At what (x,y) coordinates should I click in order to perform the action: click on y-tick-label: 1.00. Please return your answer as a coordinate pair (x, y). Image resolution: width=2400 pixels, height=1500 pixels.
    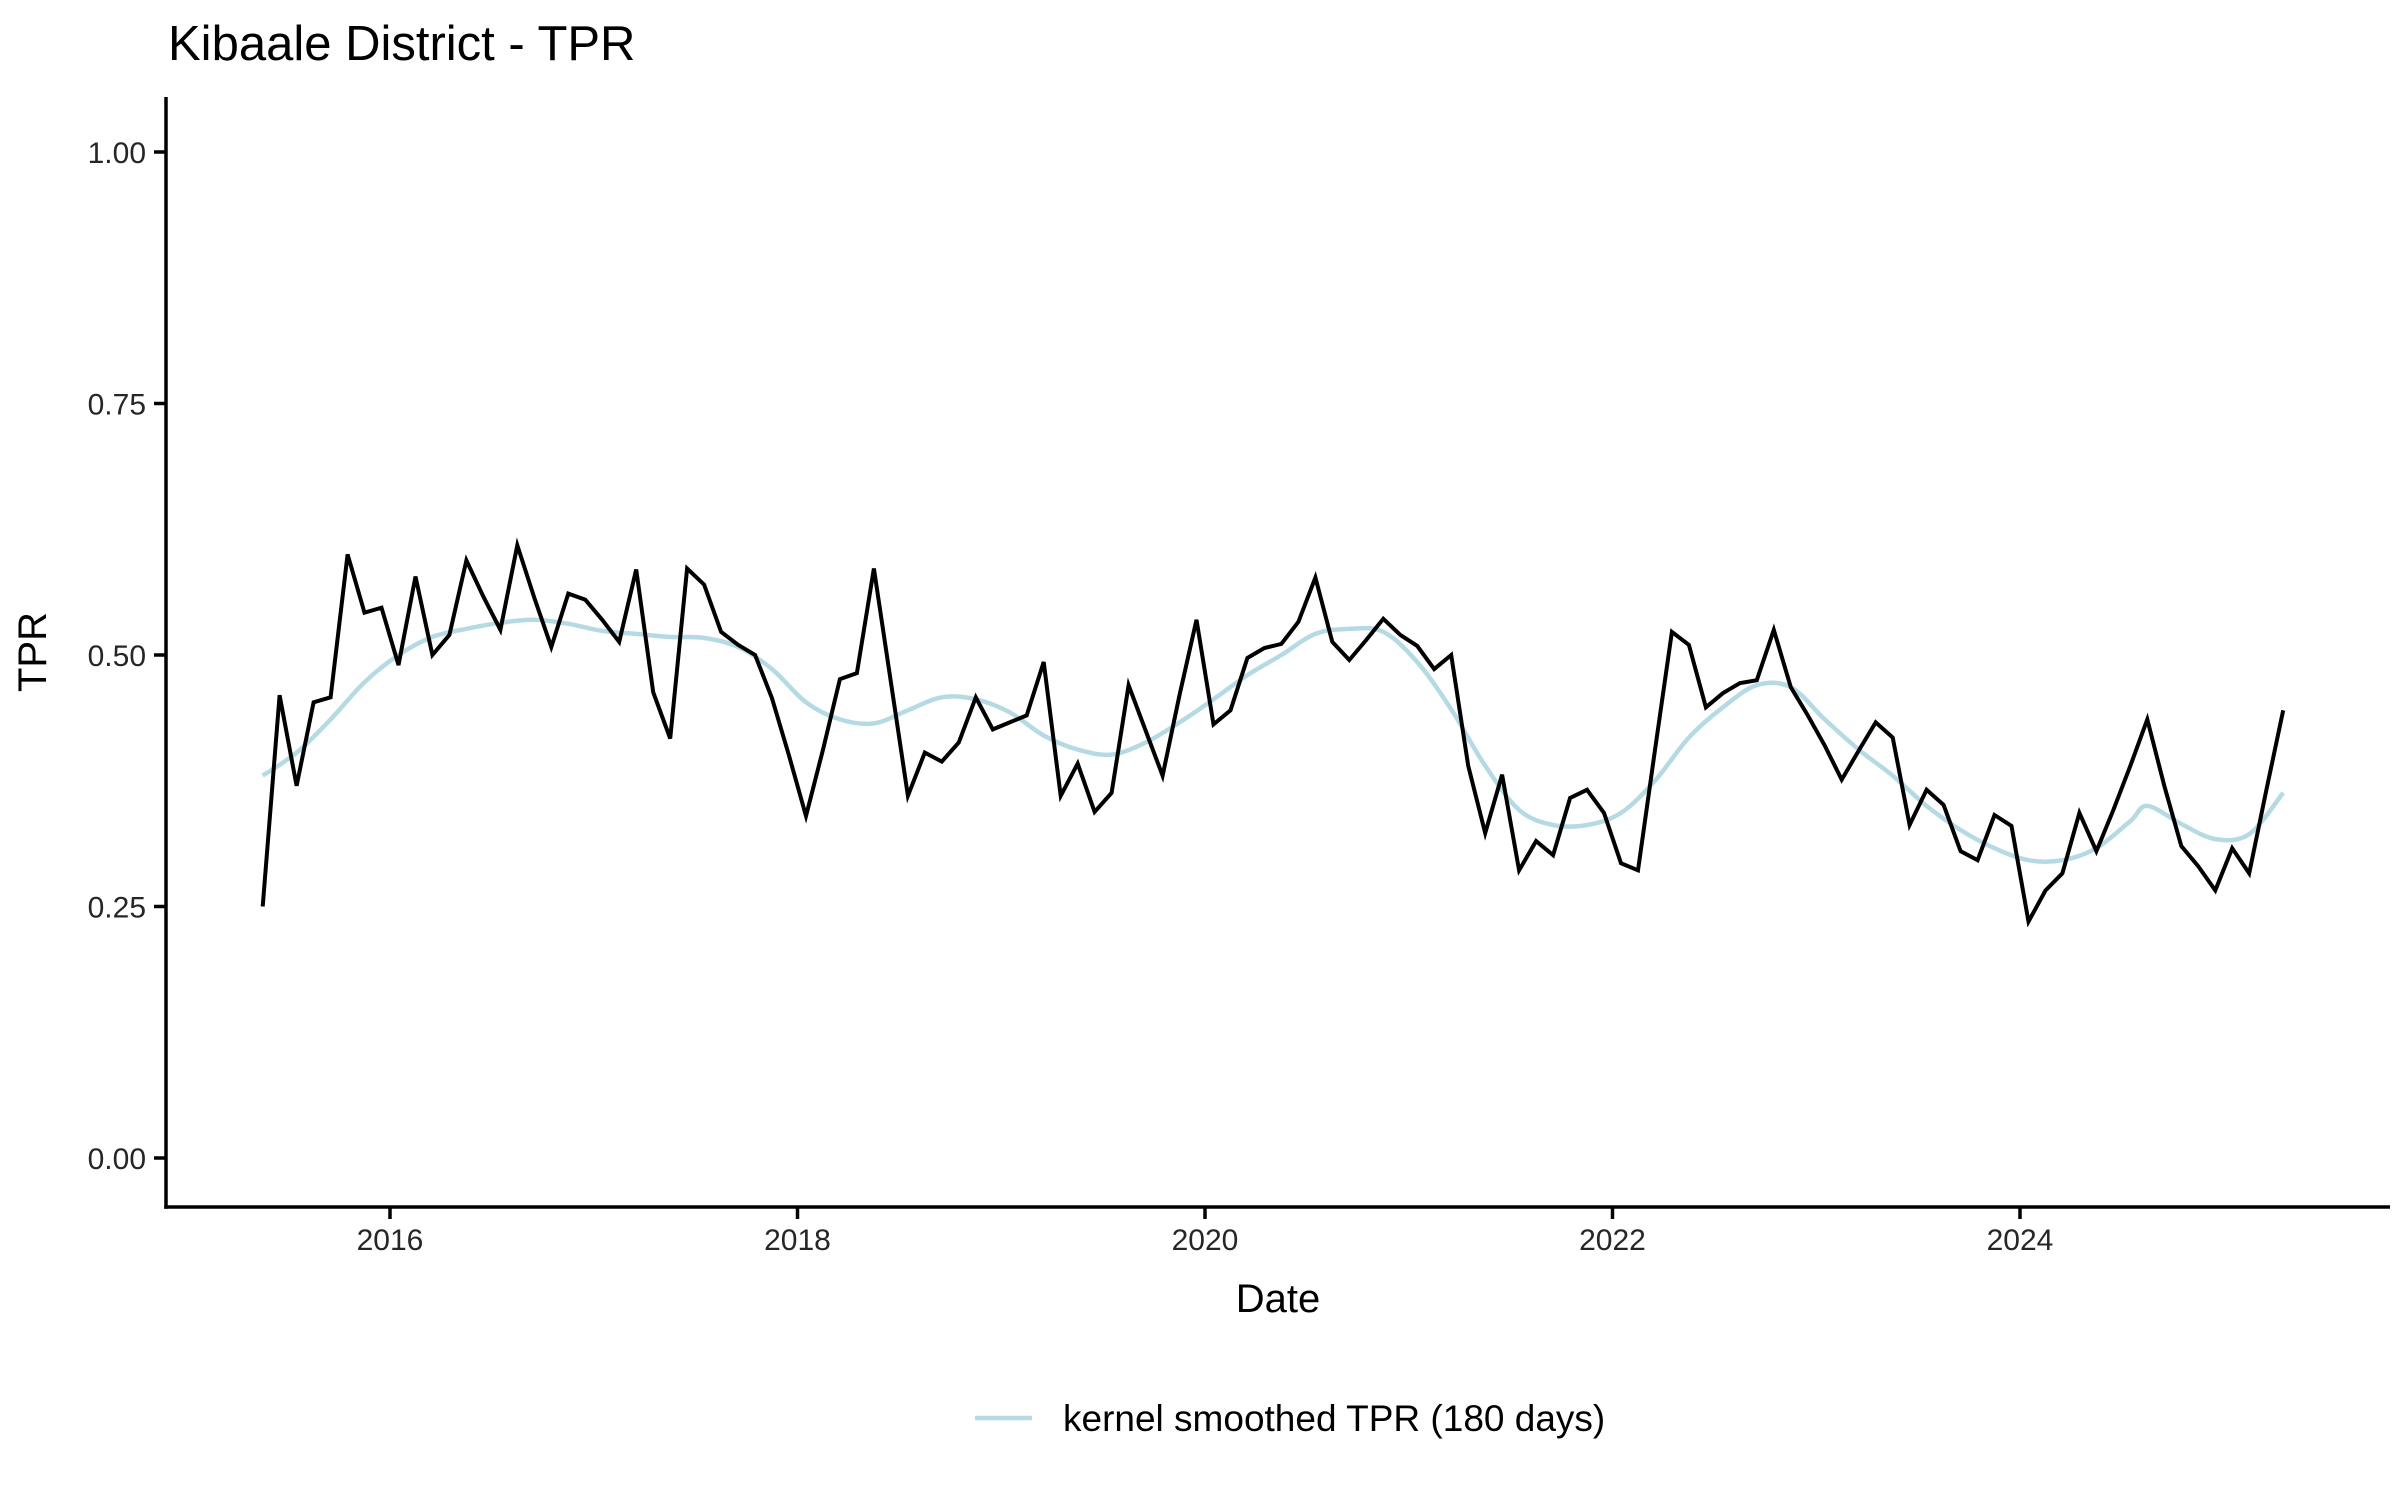
    Looking at the image, I should click on (117, 153).